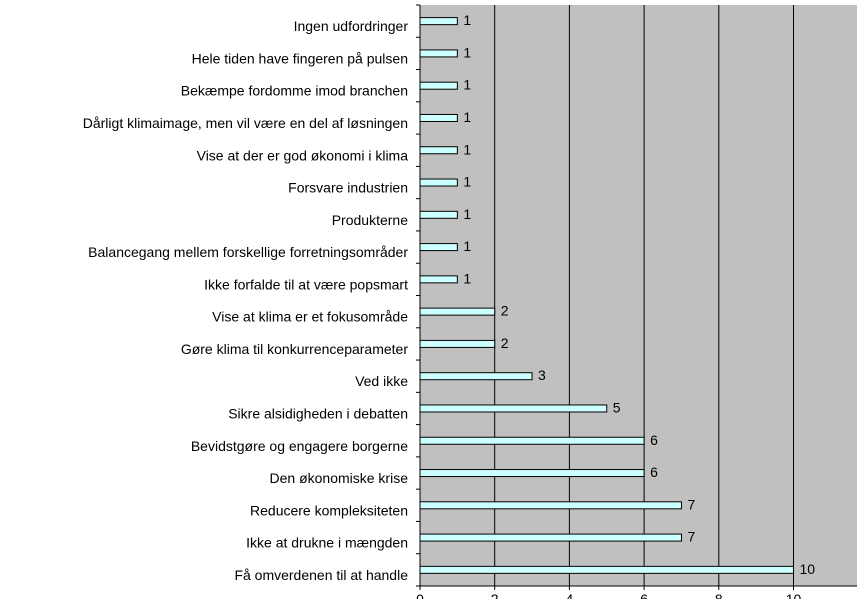 The height and width of the screenshot is (599, 858). Describe the element at coordinates (644, 595) in the screenshot. I see `x-tick-label: 6` at that location.